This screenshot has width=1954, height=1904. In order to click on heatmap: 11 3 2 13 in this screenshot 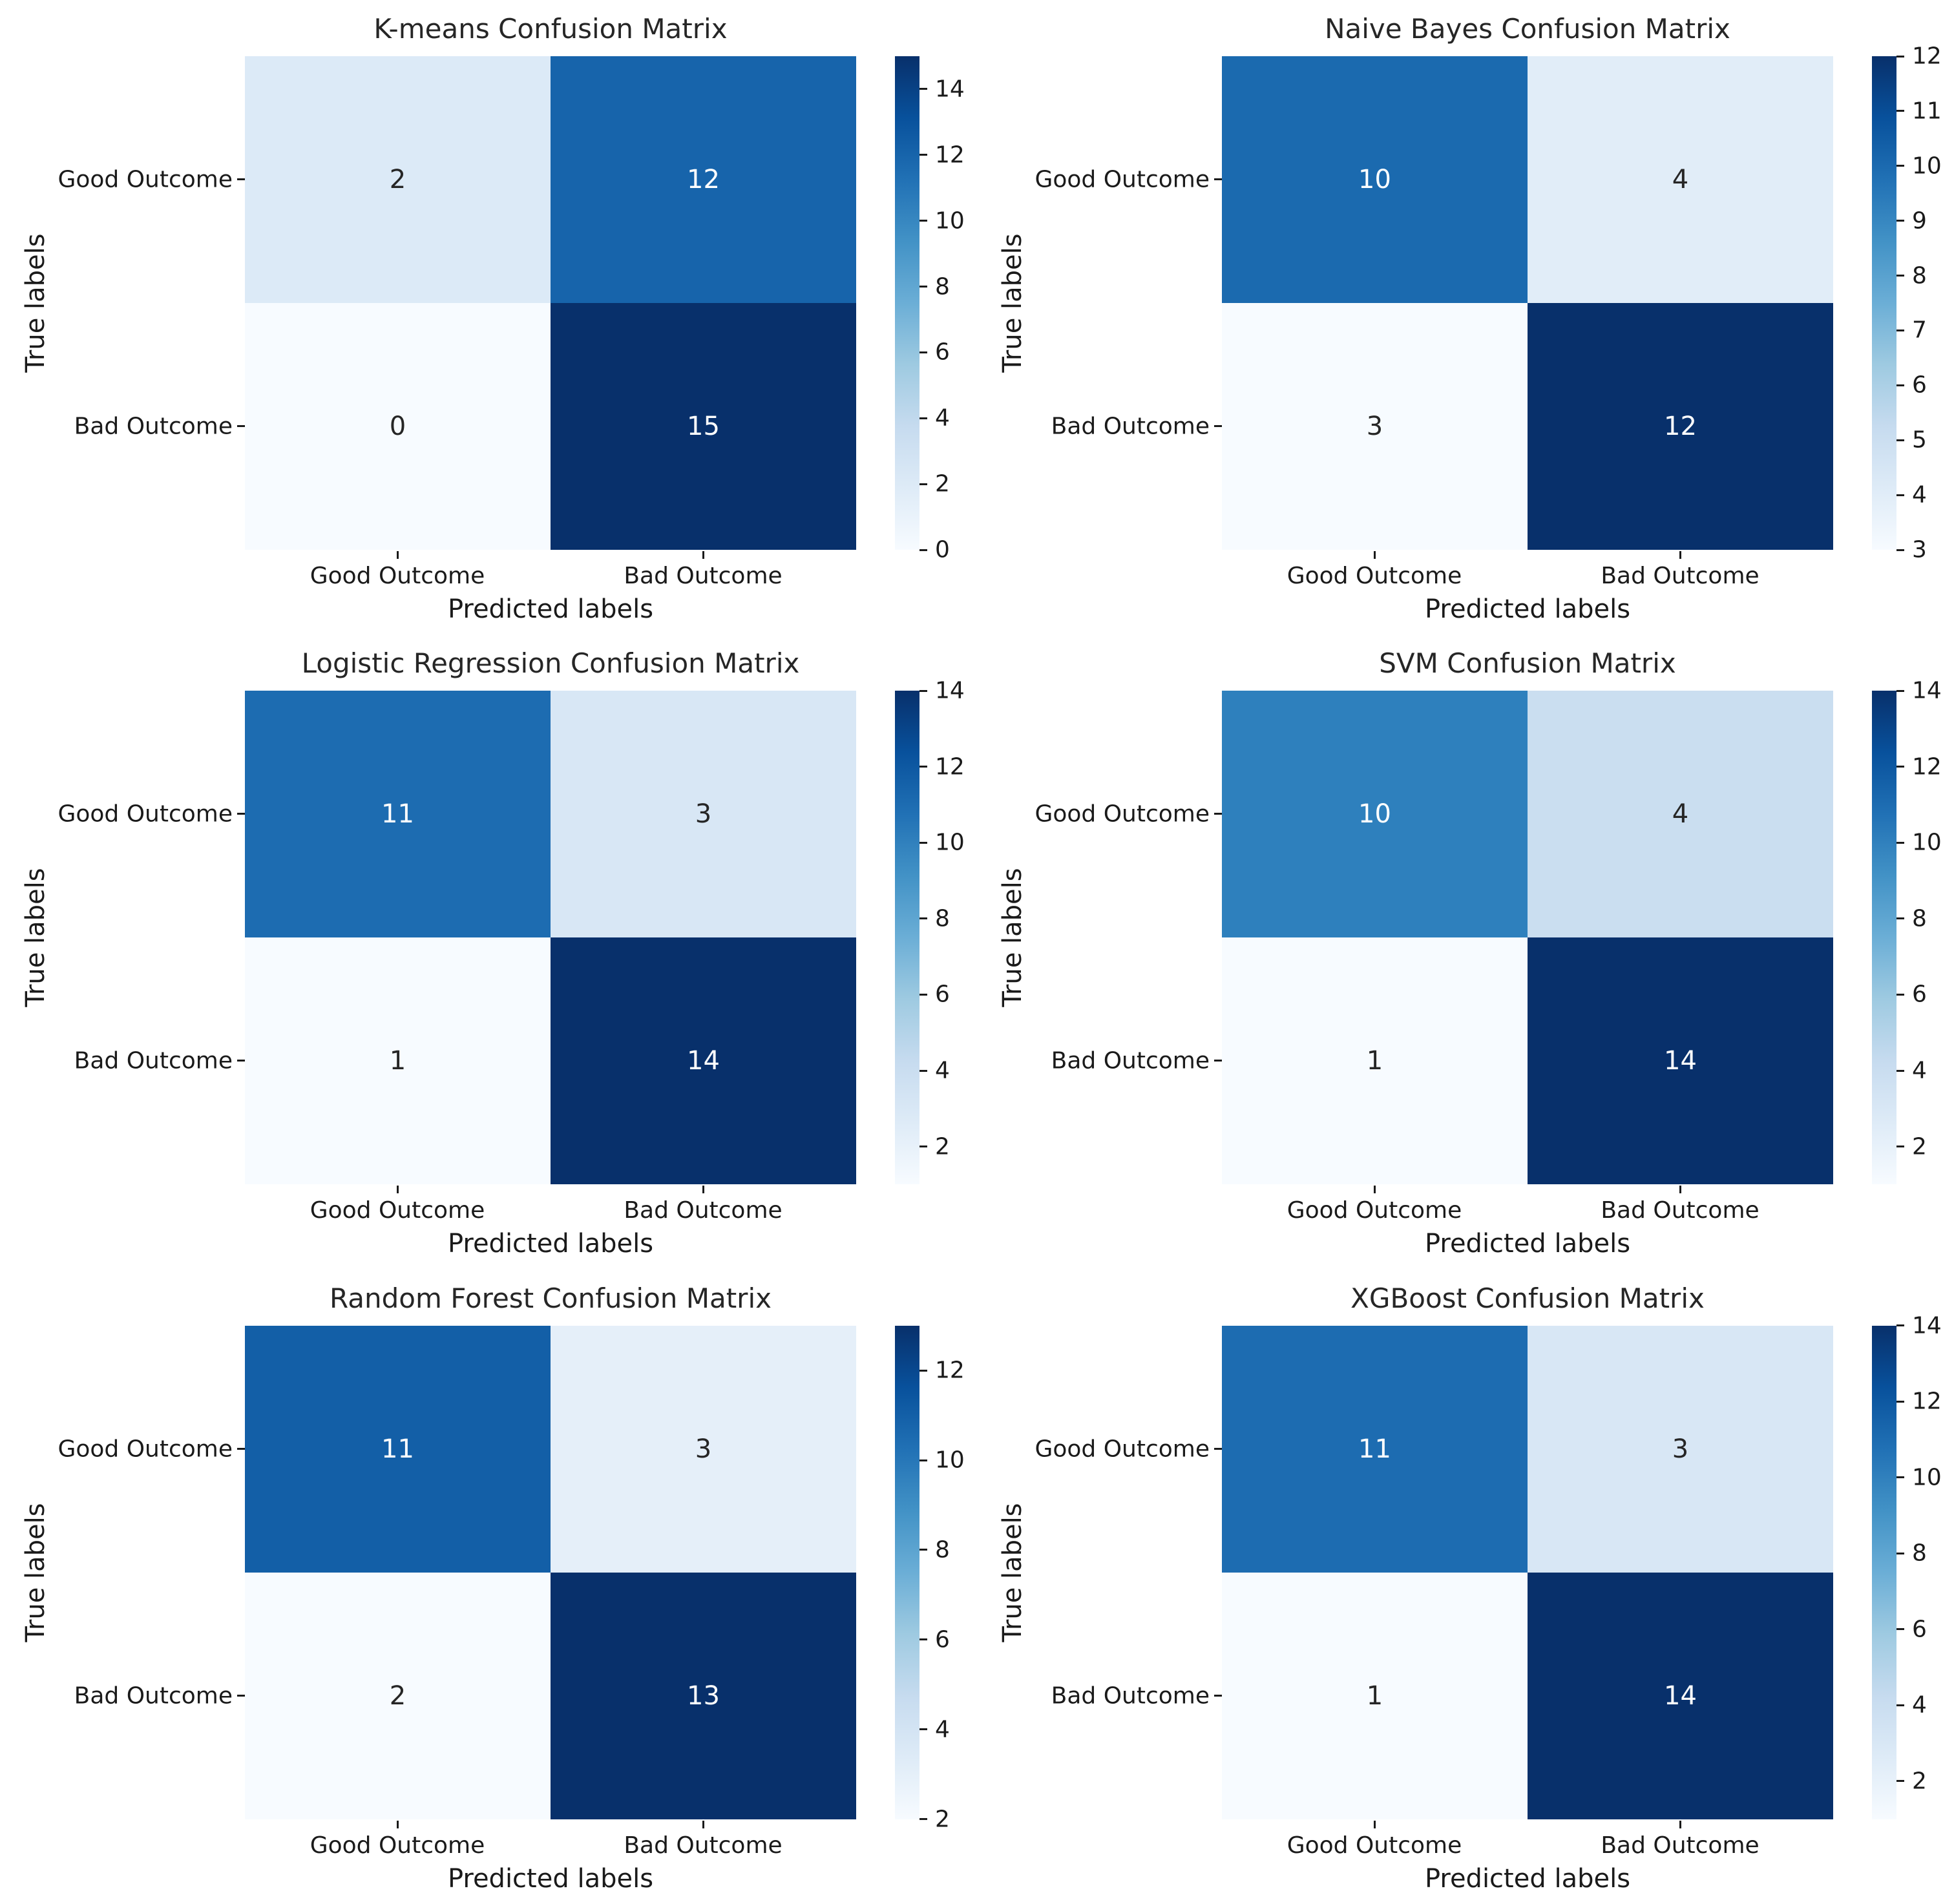, I will do `click(550, 1572)`.